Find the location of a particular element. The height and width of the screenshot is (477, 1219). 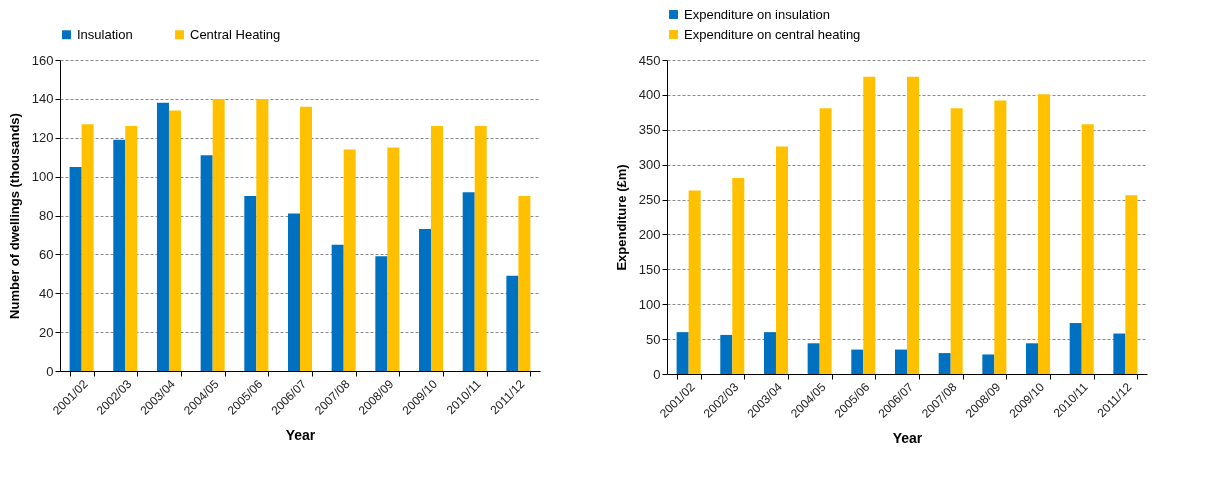

y-tick-label: 120 is located at coordinates (42, 138).